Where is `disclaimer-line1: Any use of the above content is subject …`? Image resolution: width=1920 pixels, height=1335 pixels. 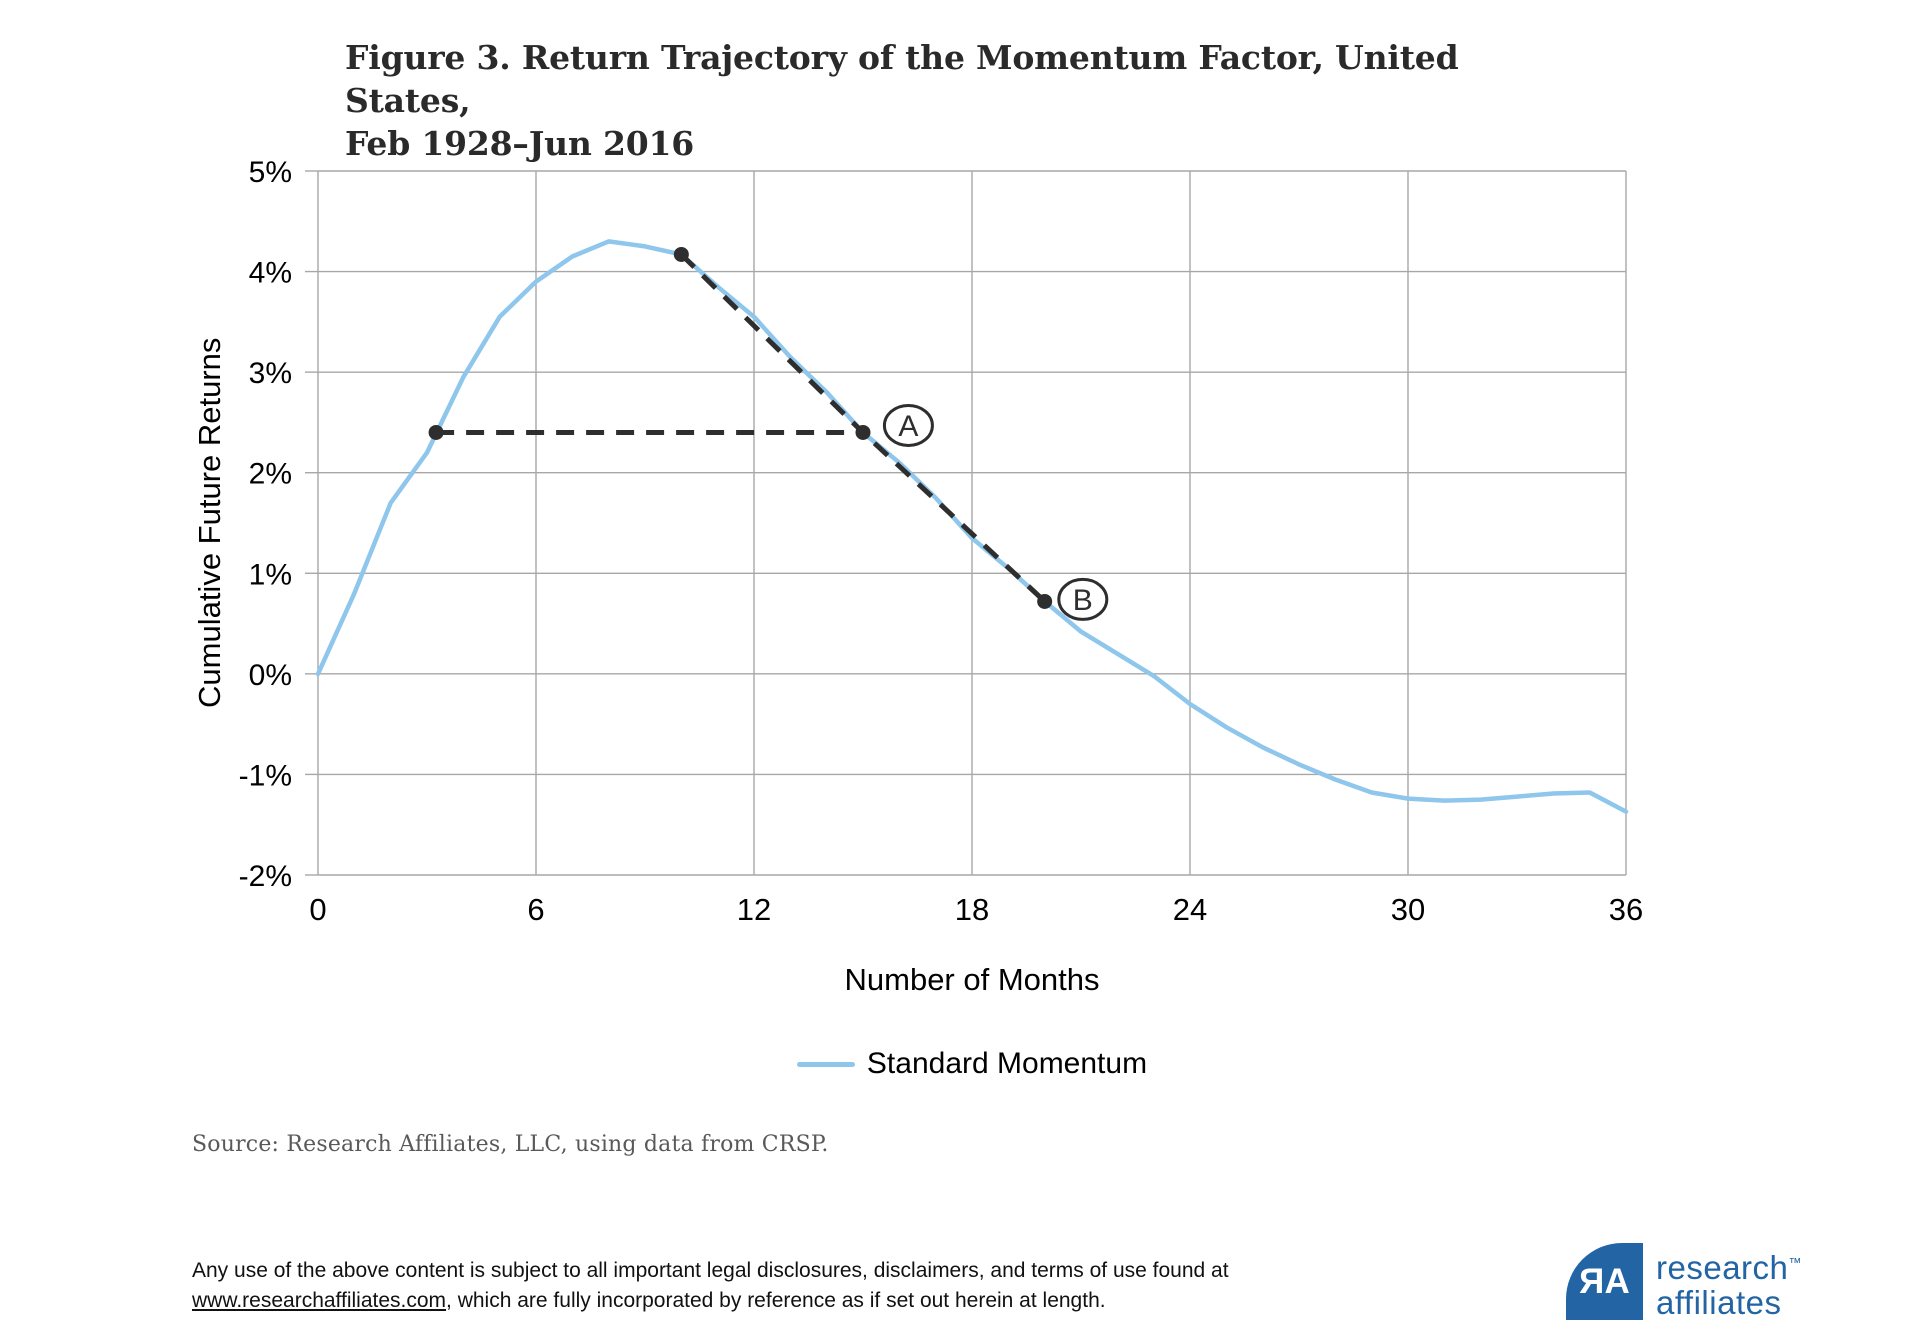
disclaimer-line1: Any use of the above content is subject … is located at coordinates (710, 1270).